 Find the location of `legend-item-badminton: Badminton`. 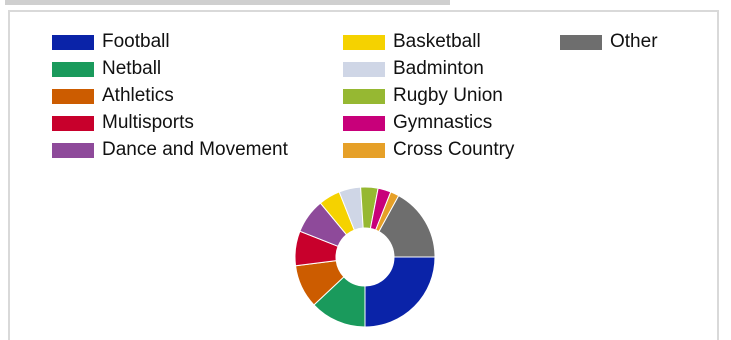

legend-item-badminton: Badminton is located at coordinates (413, 69).